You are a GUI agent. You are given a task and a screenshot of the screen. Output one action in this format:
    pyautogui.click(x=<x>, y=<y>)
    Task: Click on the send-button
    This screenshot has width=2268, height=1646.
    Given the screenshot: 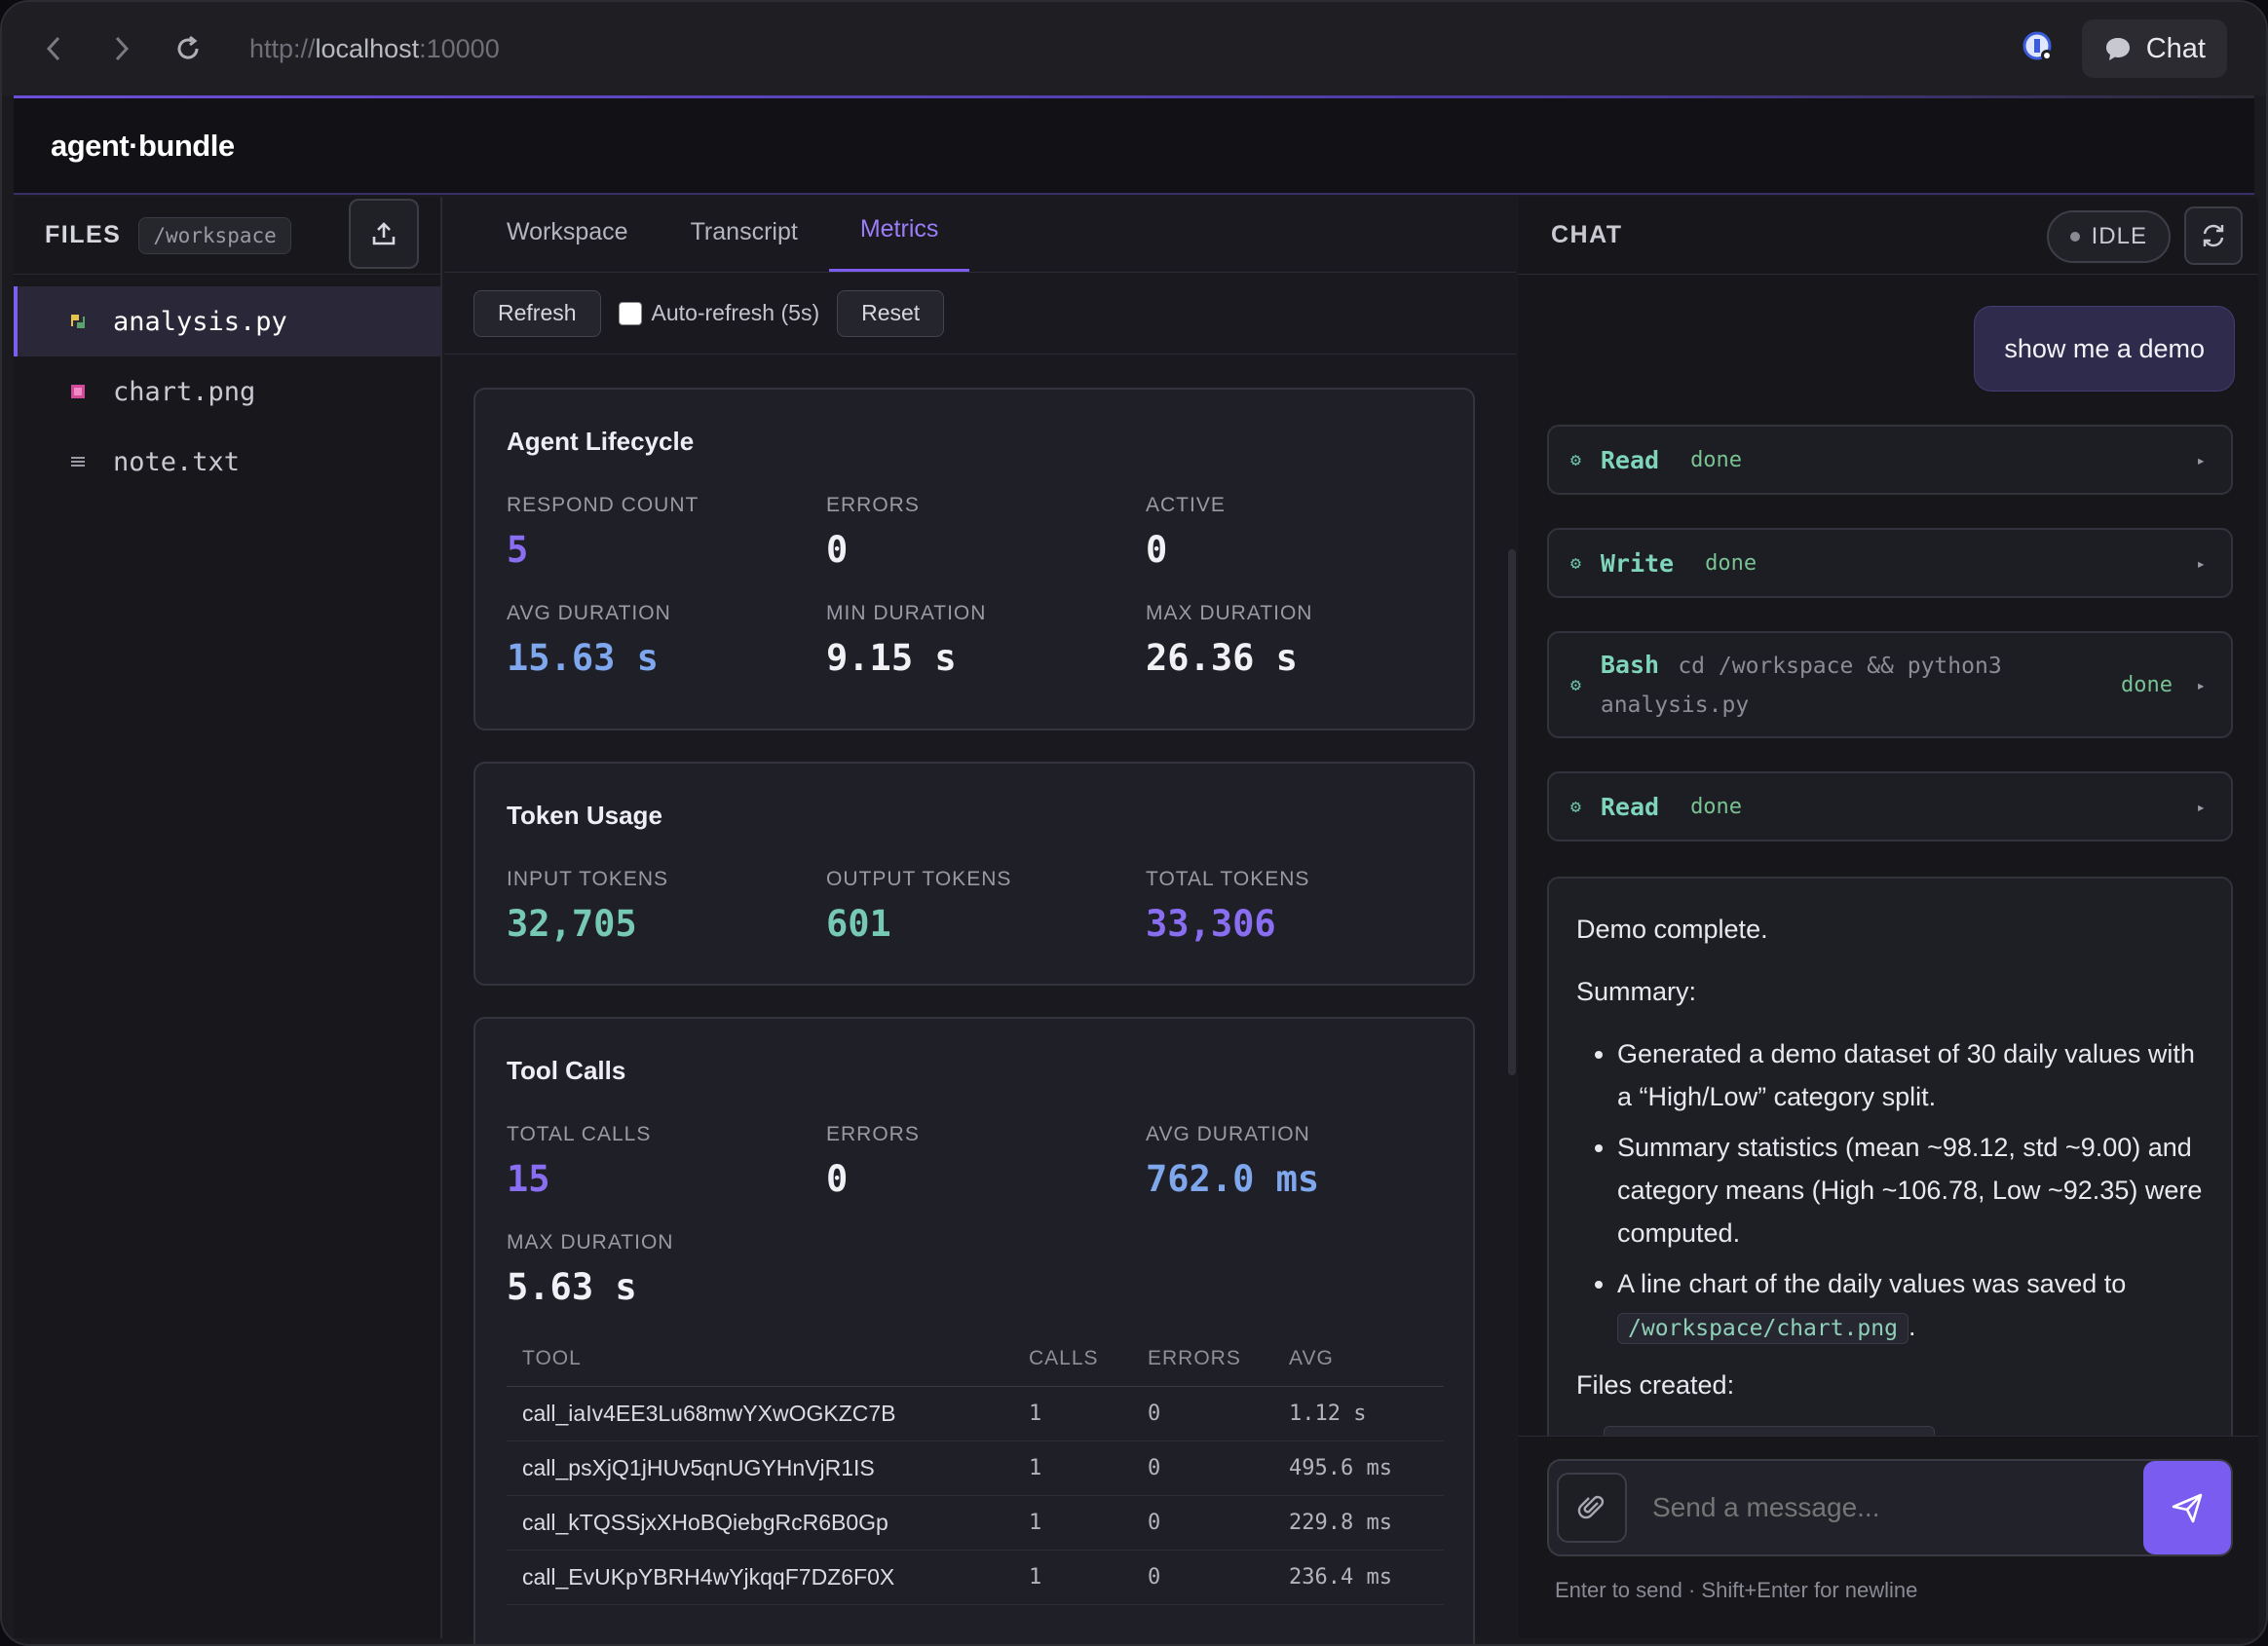 What is the action you would take?
    pyautogui.click(x=2187, y=1507)
    